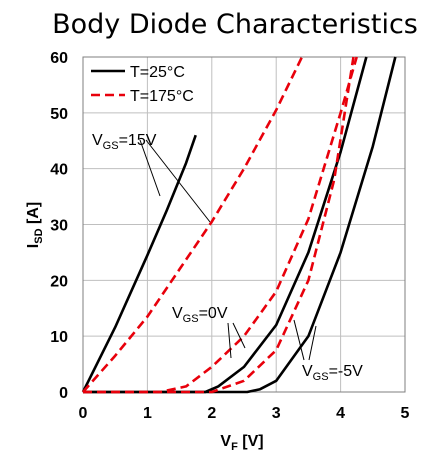 Image resolution: width=438 pixels, height=474 pixels. Describe the element at coordinates (211, 413) in the screenshot. I see `x-tick-label: 2` at that location.